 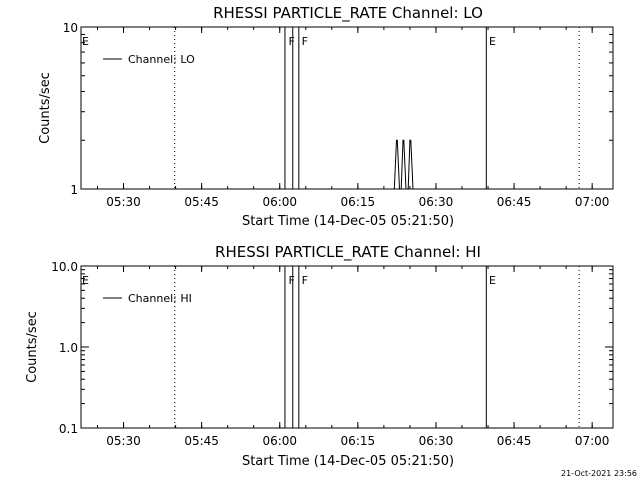 What do you see at coordinates (292, 41) in the screenshot?
I see `panel-lo-flag-1: F` at bounding box center [292, 41].